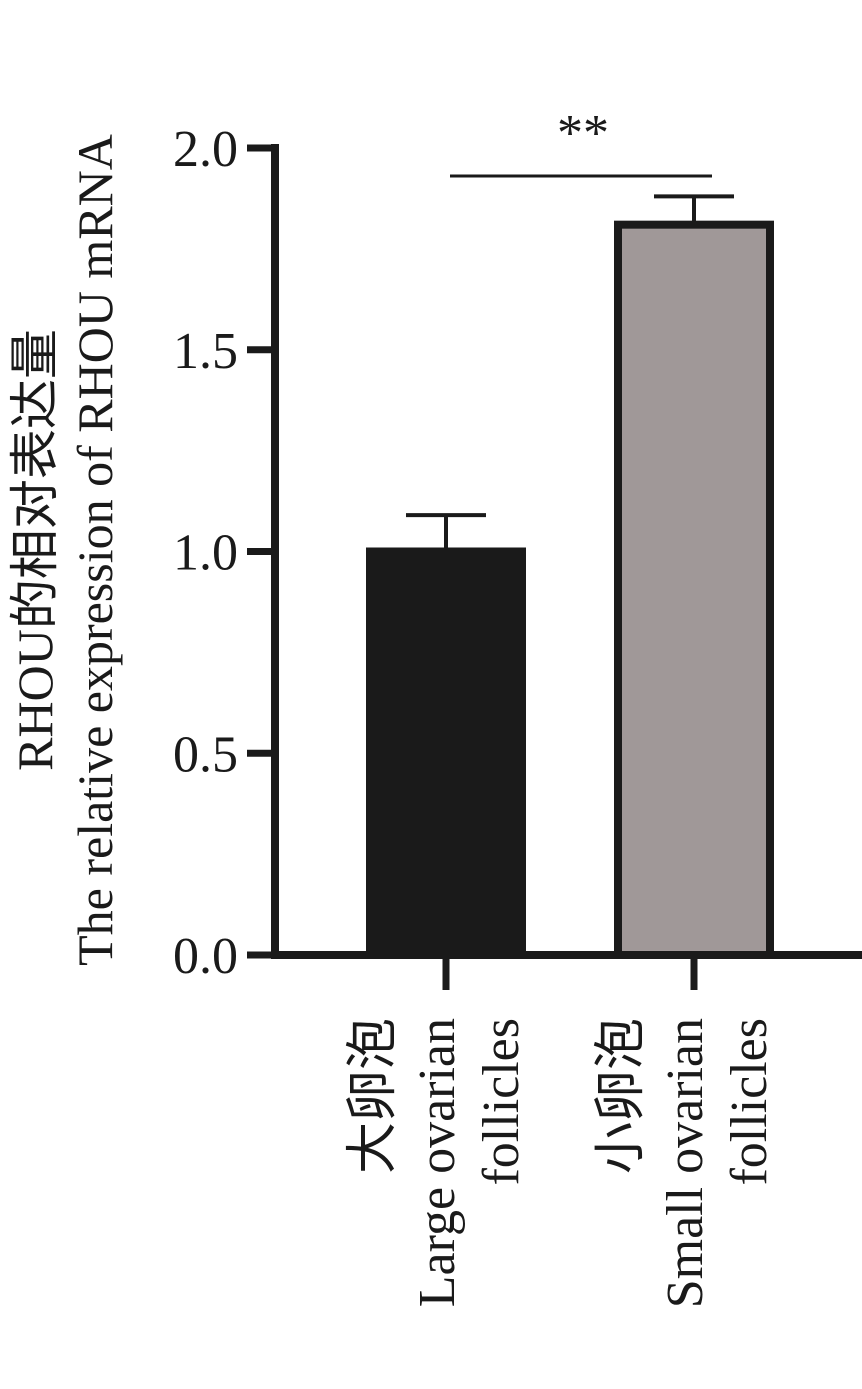  Describe the element at coordinates (205, 351) in the screenshot. I see `y-tick-label: 1.5` at that location.